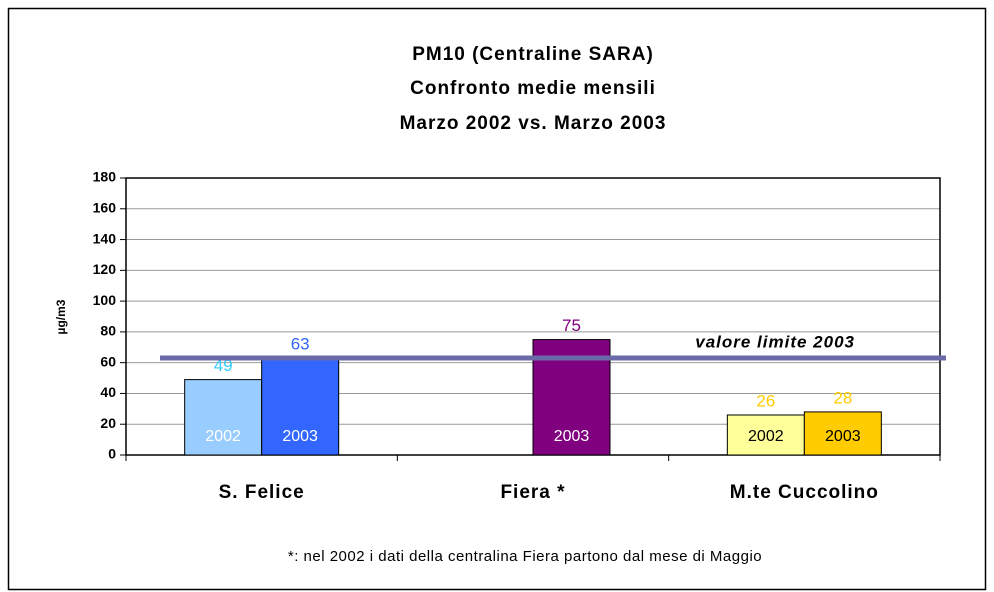  I want to click on x-tick-label: M.te Cuccolino, so click(804, 492).